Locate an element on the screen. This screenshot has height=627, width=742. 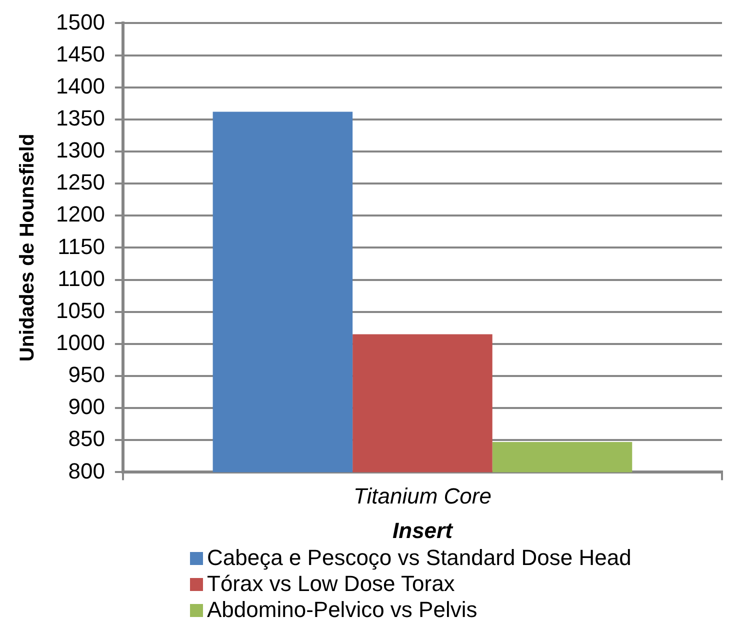
y-tick-label: 1450 is located at coordinates (80, 53).